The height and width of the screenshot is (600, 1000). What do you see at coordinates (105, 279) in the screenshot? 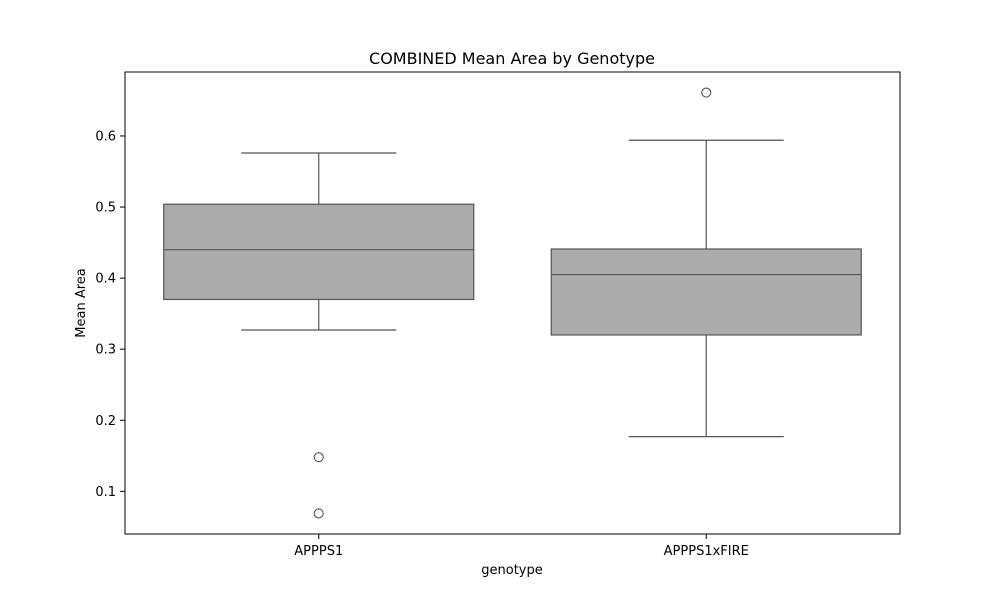
I see `y-tick-label: 0.4` at bounding box center [105, 279].